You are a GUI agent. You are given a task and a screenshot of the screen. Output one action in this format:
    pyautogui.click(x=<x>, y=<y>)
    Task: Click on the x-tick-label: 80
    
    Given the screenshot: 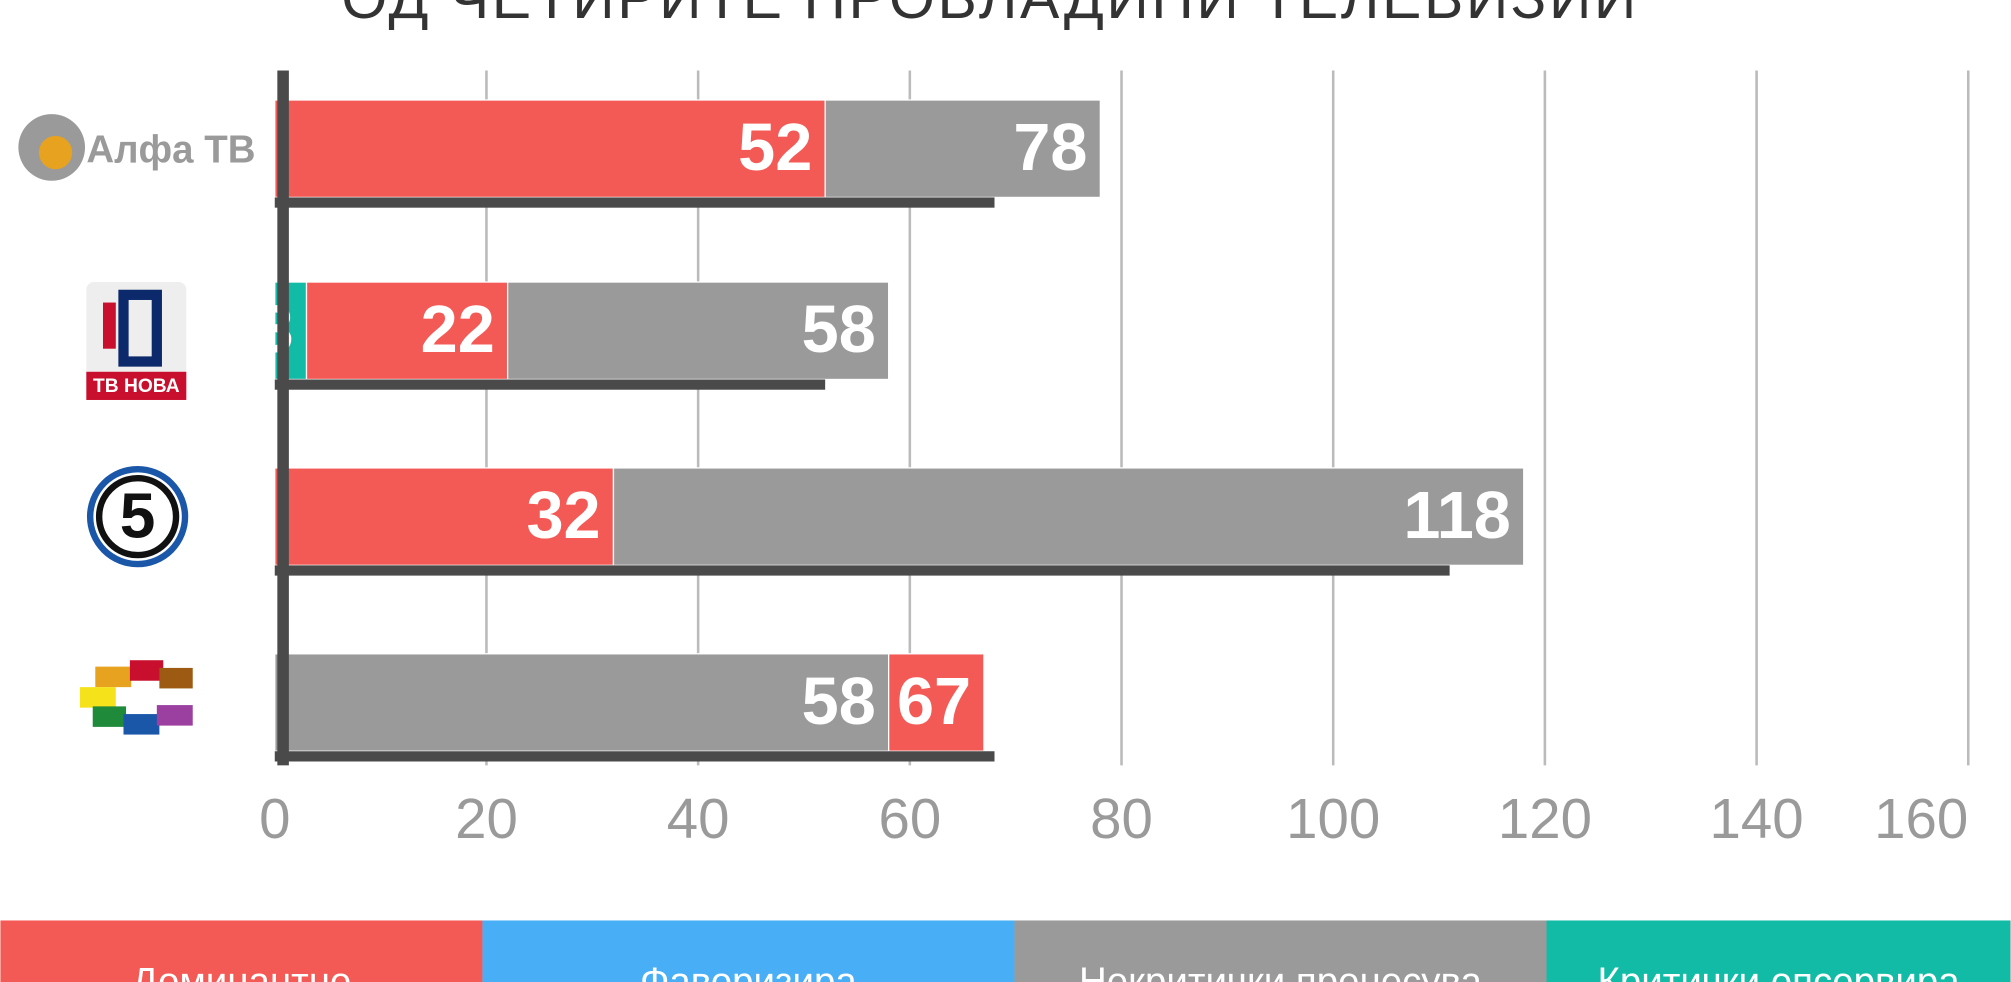 What is the action you would take?
    pyautogui.click(x=1121, y=818)
    